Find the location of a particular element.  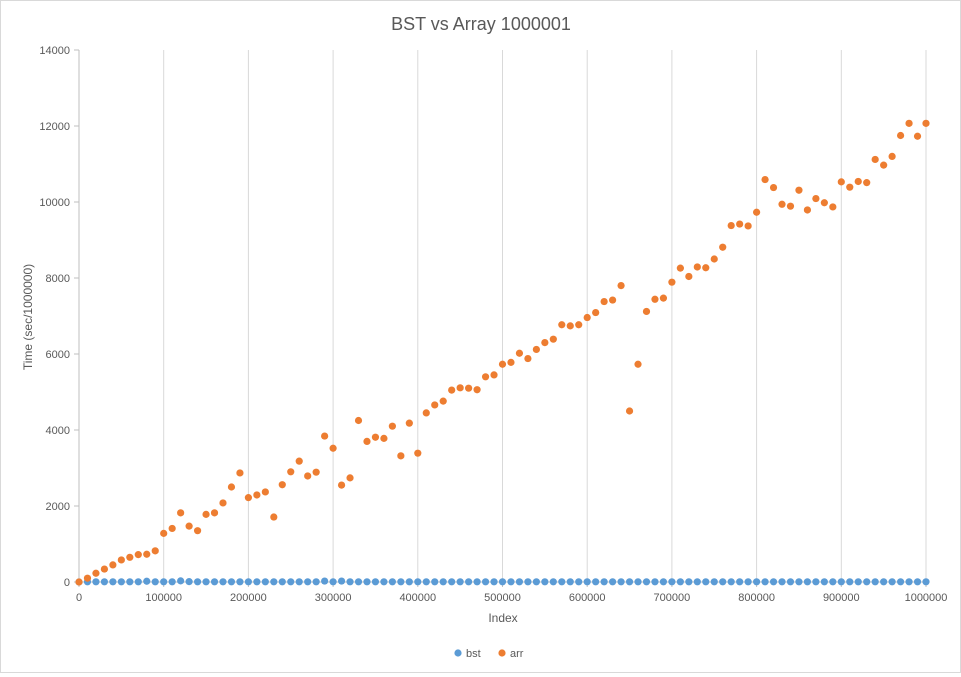

legend-label-arr: arr is located at coordinates (517, 654).